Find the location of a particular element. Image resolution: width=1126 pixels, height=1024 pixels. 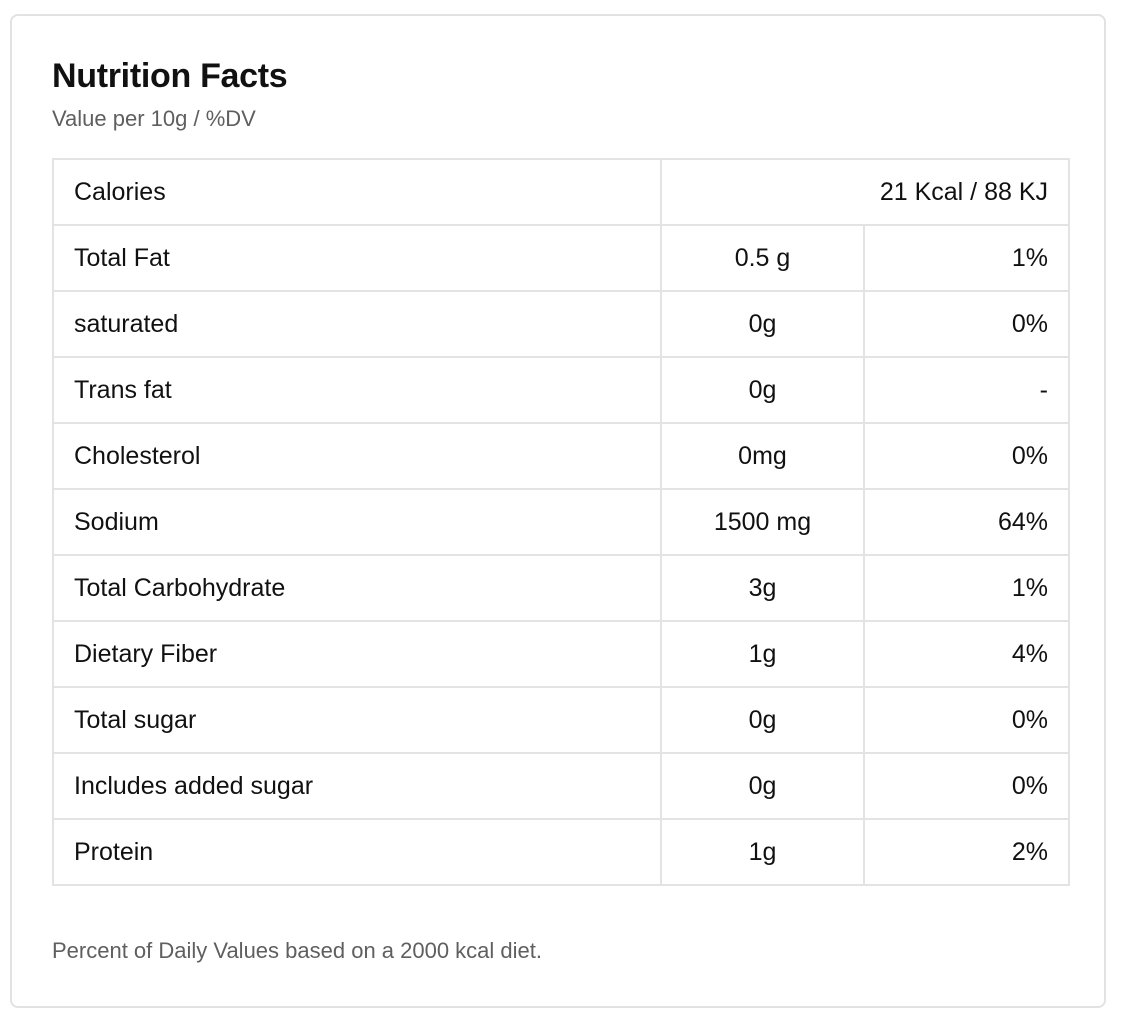

nutrient-amount: 0.5 g is located at coordinates (762, 258).